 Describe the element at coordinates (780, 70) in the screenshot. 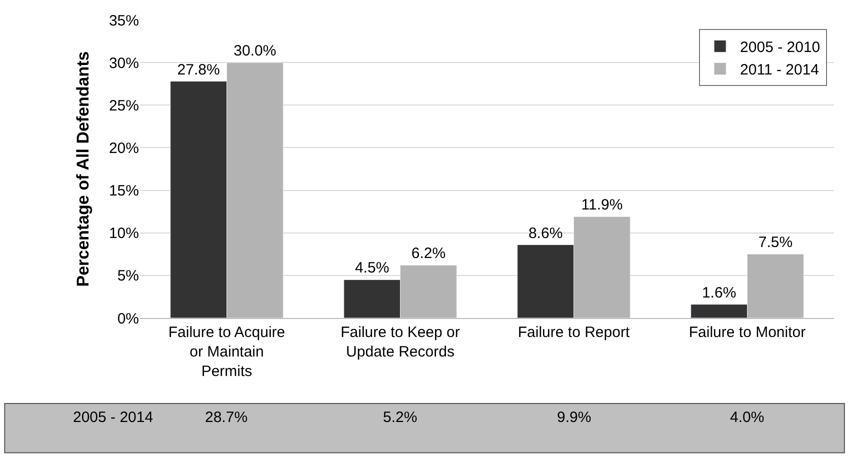

I see `legend-label: 2011 - 2014` at that location.